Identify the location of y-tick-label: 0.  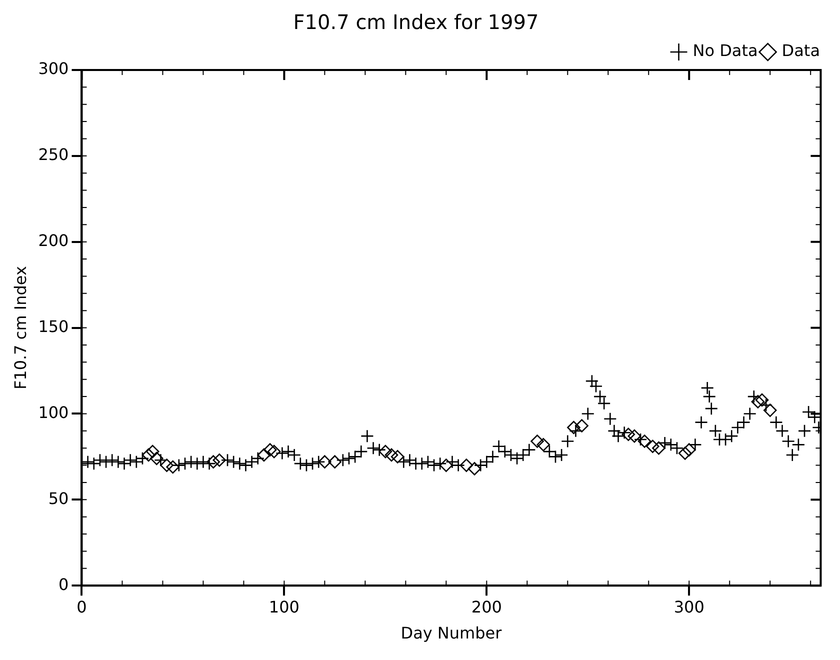
(63, 584).